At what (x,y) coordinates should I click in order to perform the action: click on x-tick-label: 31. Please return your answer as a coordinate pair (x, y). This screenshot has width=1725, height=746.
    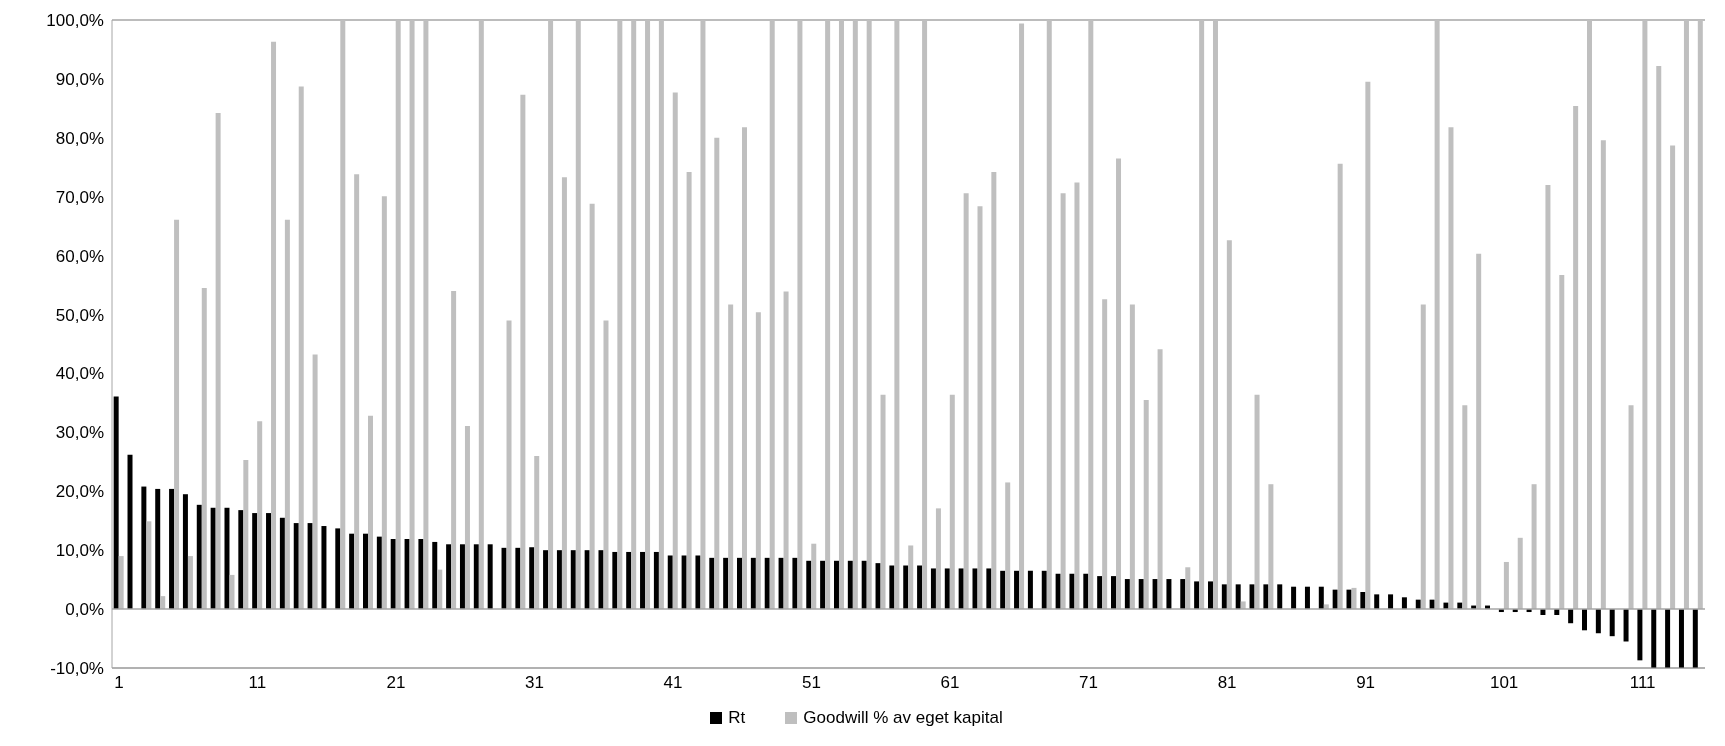
    Looking at the image, I should click on (534, 683).